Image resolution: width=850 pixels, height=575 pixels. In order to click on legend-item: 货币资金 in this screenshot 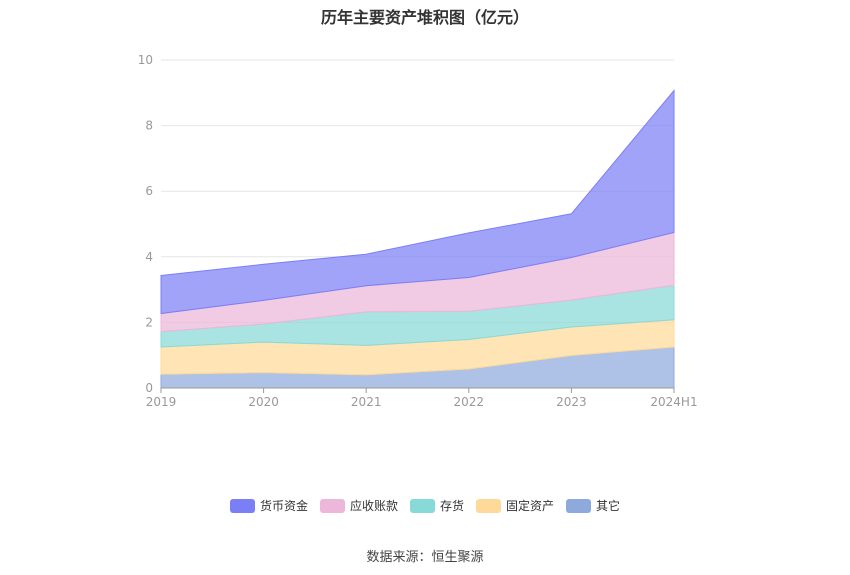, I will do `click(268, 505)`.